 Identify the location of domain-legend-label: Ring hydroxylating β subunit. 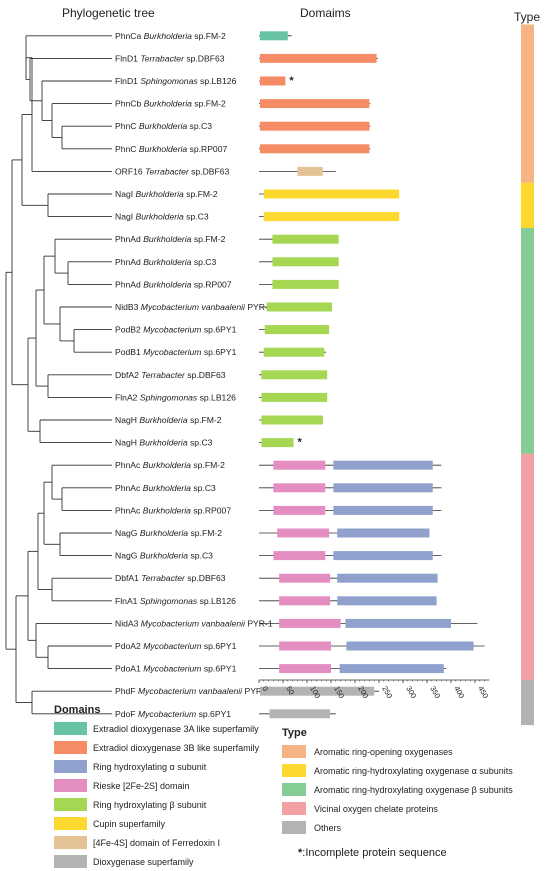
(150, 804).